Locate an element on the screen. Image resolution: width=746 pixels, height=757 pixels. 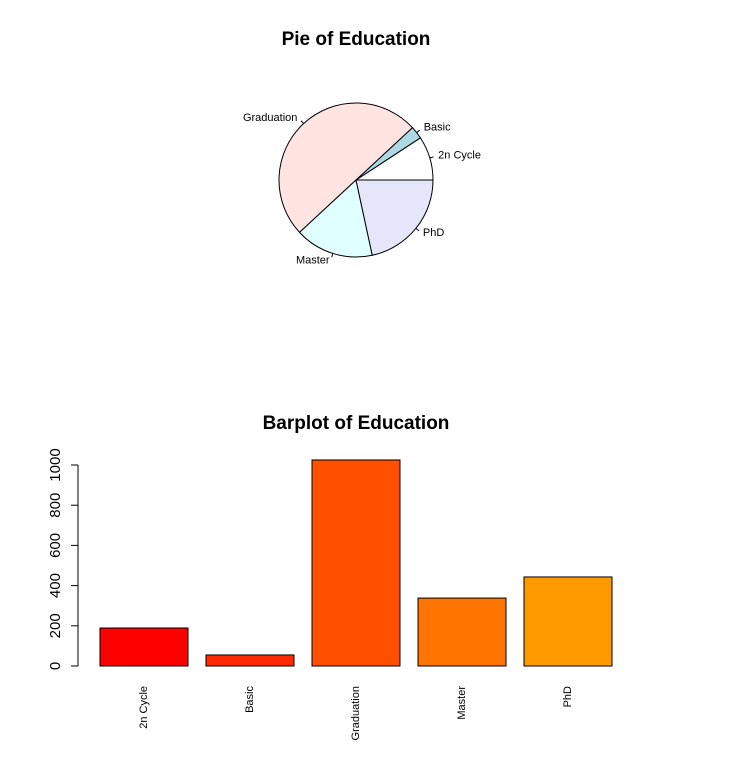
y-tick-label: 600 is located at coordinates (55, 545).